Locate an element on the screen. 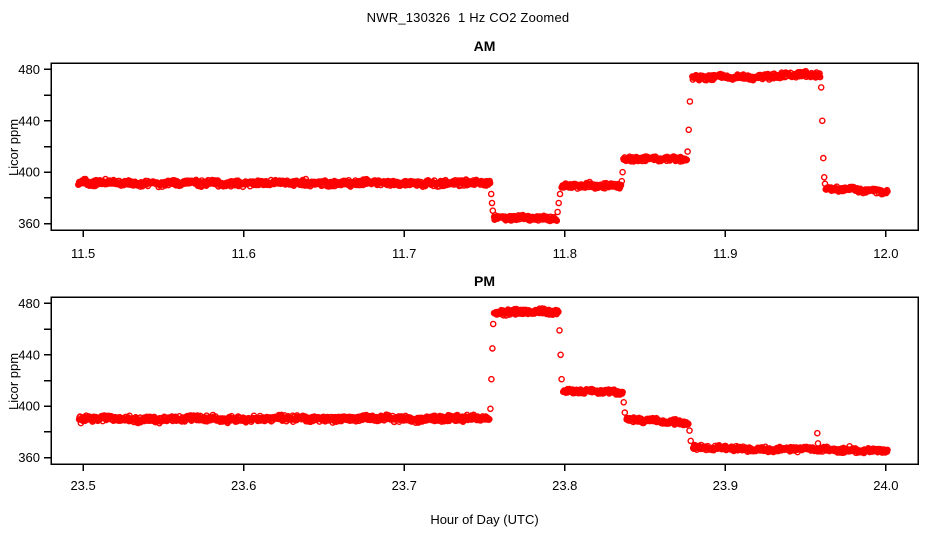 The height and width of the screenshot is (540, 936). x-tick-label: 11.5 is located at coordinates (83, 253).